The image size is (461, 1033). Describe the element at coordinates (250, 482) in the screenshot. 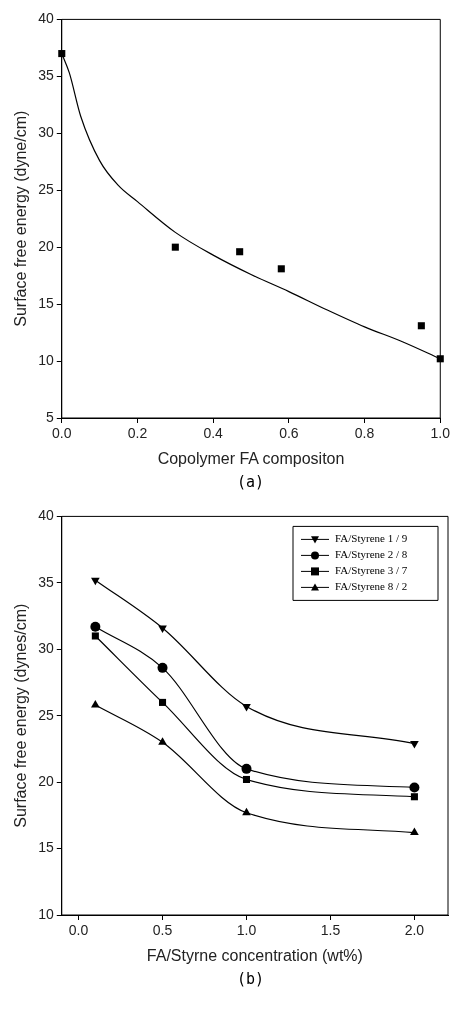

I see `text: (a)` at that location.